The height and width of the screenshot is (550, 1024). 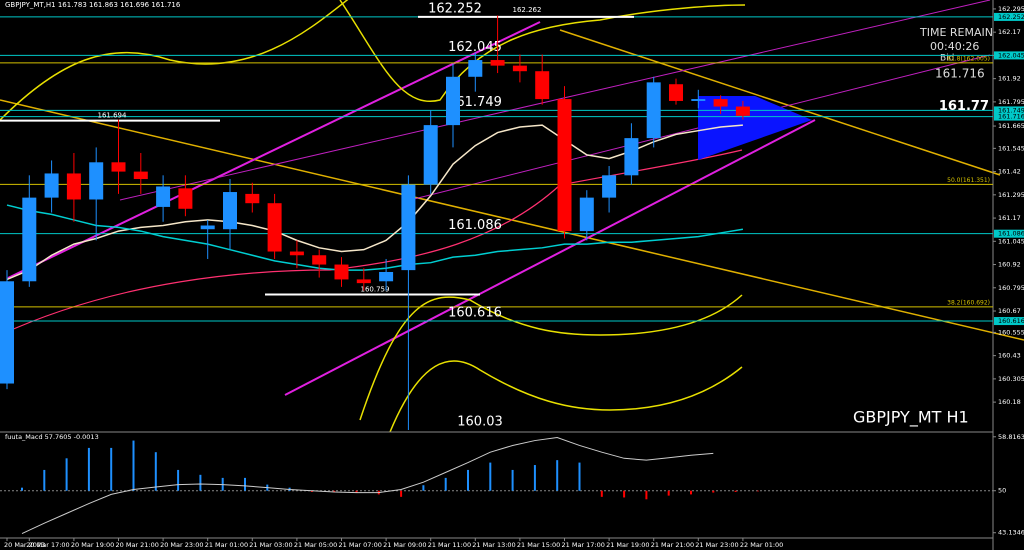 What do you see at coordinates (1009, 356) in the screenshot?
I see `y-tick-label: 160.43` at bounding box center [1009, 356].